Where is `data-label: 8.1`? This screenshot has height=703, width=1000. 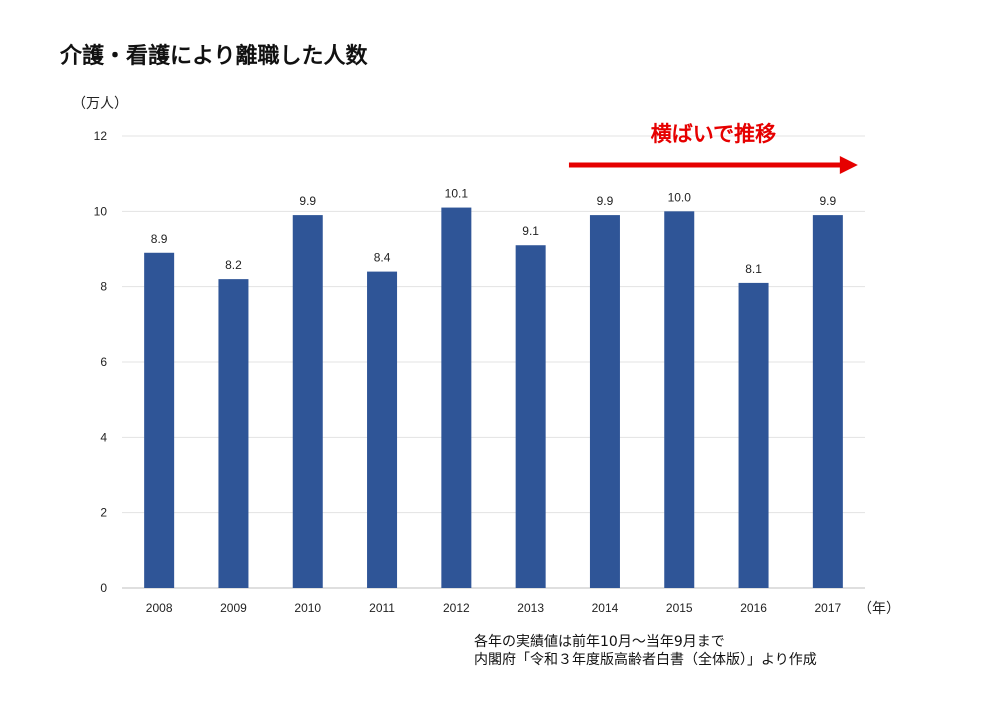
data-label: 8.1 is located at coordinates (753, 269).